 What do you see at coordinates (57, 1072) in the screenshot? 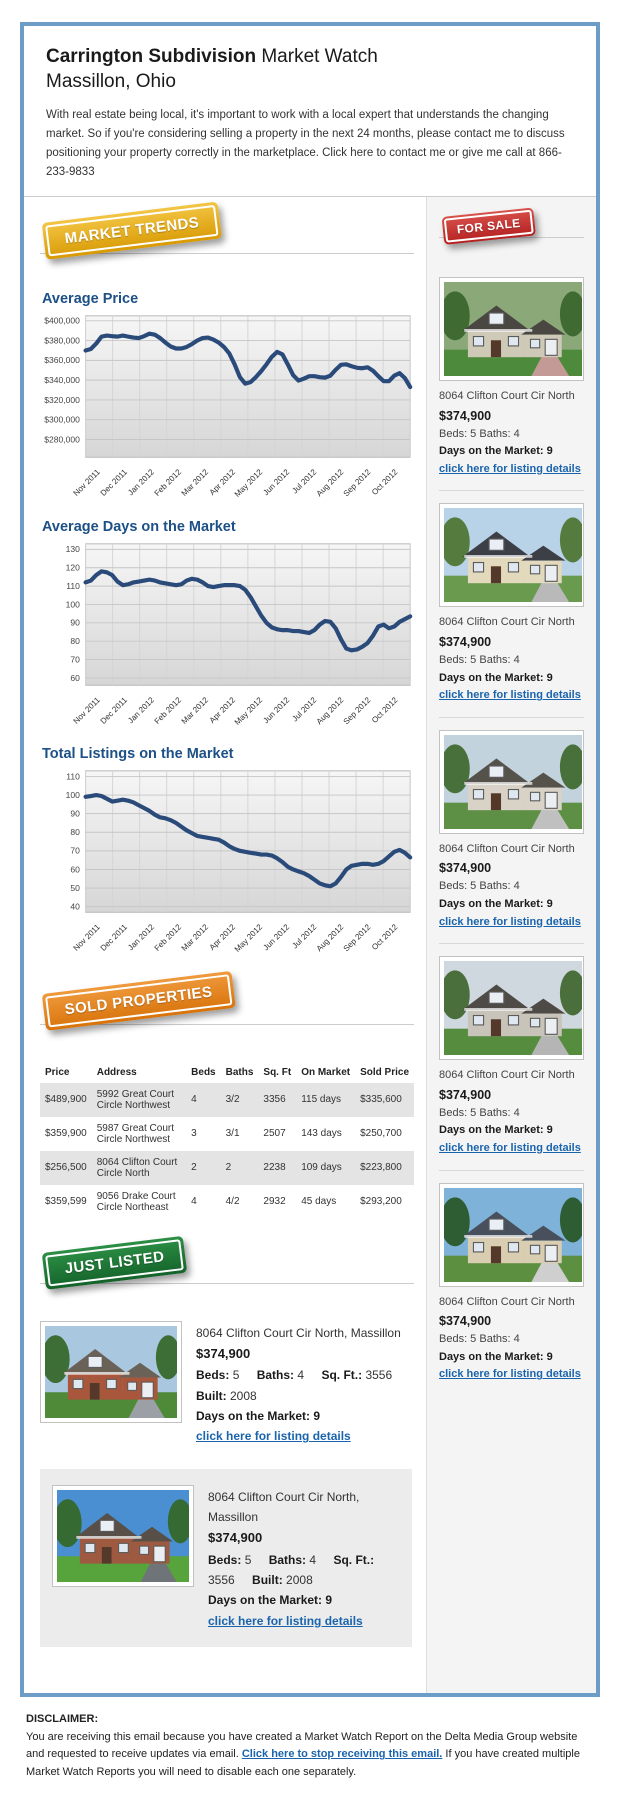
I see `col-price: Price` at bounding box center [57, 1072].